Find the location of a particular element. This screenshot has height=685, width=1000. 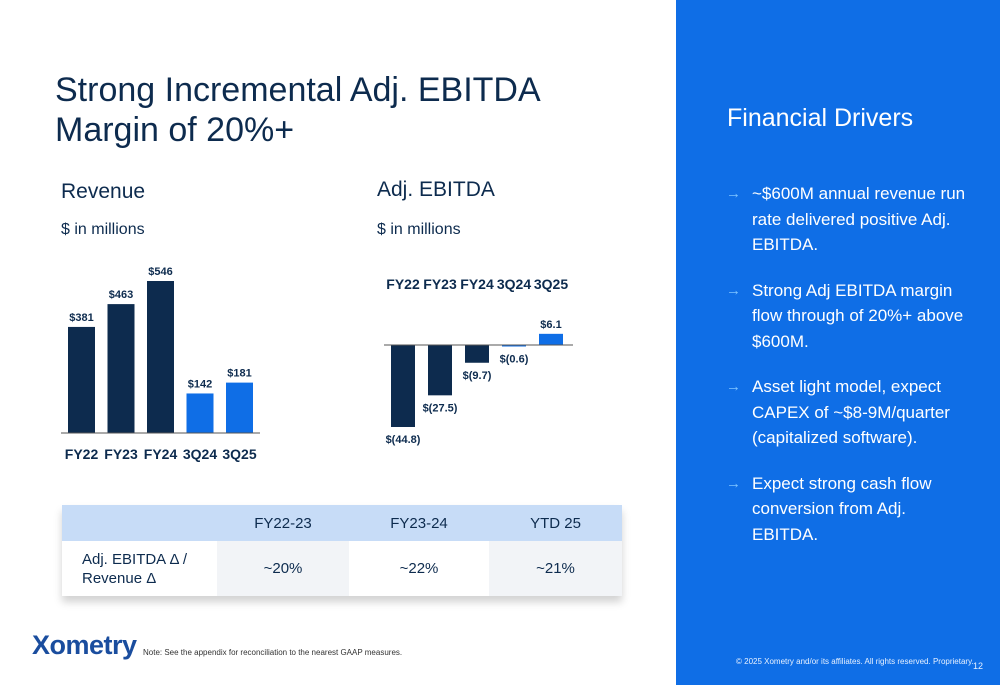

revenue-data-label: $381 is located at coordinates (81, 318).